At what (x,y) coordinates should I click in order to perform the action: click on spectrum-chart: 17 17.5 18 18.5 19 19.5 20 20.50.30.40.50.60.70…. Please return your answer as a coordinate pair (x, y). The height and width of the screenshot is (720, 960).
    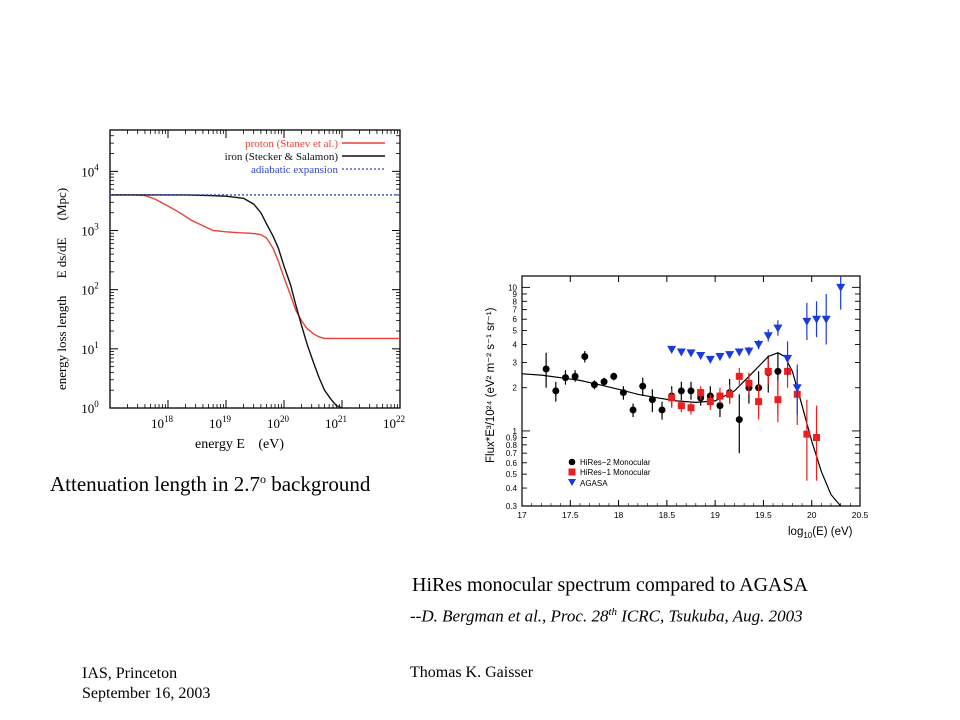
    Looking at the image, I should click on (677, 407).